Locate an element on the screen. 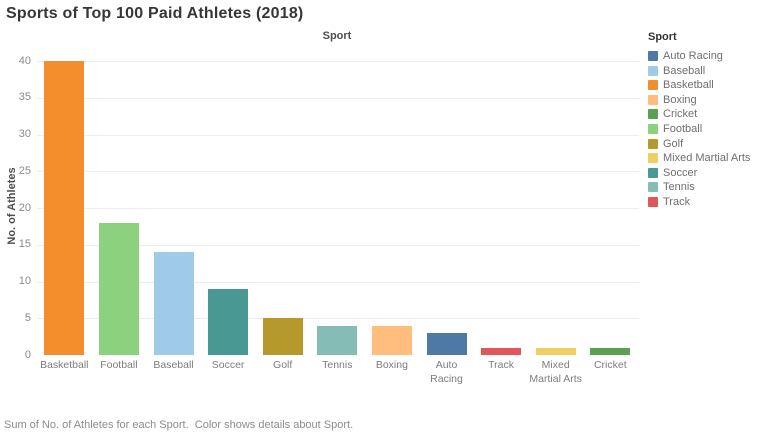  legend-item-label: Track is located at coordinates (677, 202).